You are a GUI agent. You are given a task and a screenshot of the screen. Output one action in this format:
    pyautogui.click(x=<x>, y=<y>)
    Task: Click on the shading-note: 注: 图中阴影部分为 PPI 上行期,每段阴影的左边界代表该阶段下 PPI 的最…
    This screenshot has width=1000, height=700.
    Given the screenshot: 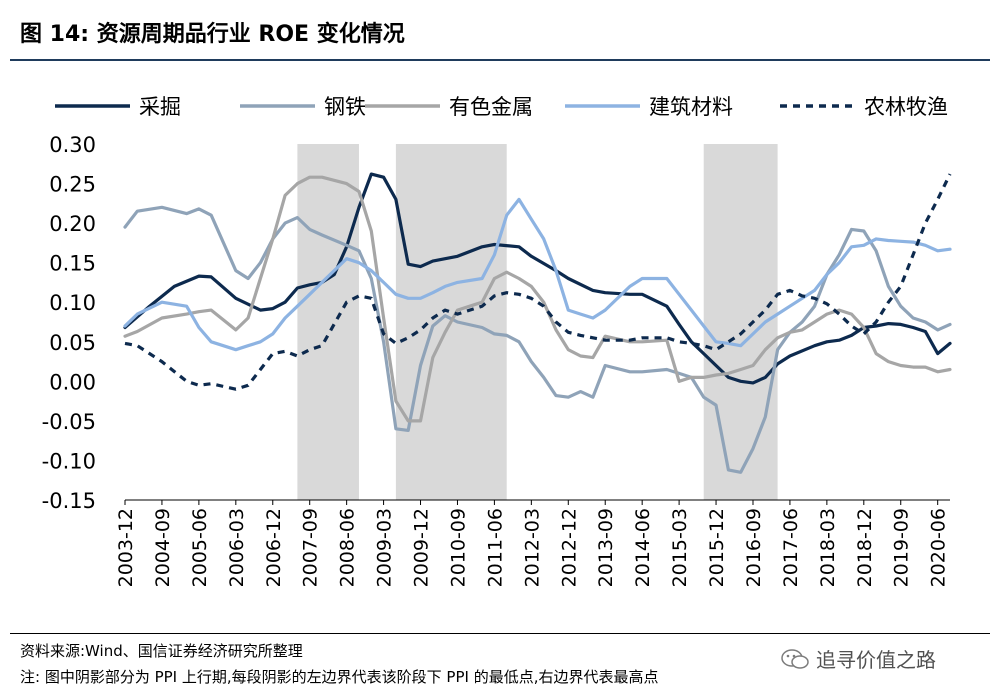 What is the action you would take?
    pyautogui.click(x=339, y=677)
    